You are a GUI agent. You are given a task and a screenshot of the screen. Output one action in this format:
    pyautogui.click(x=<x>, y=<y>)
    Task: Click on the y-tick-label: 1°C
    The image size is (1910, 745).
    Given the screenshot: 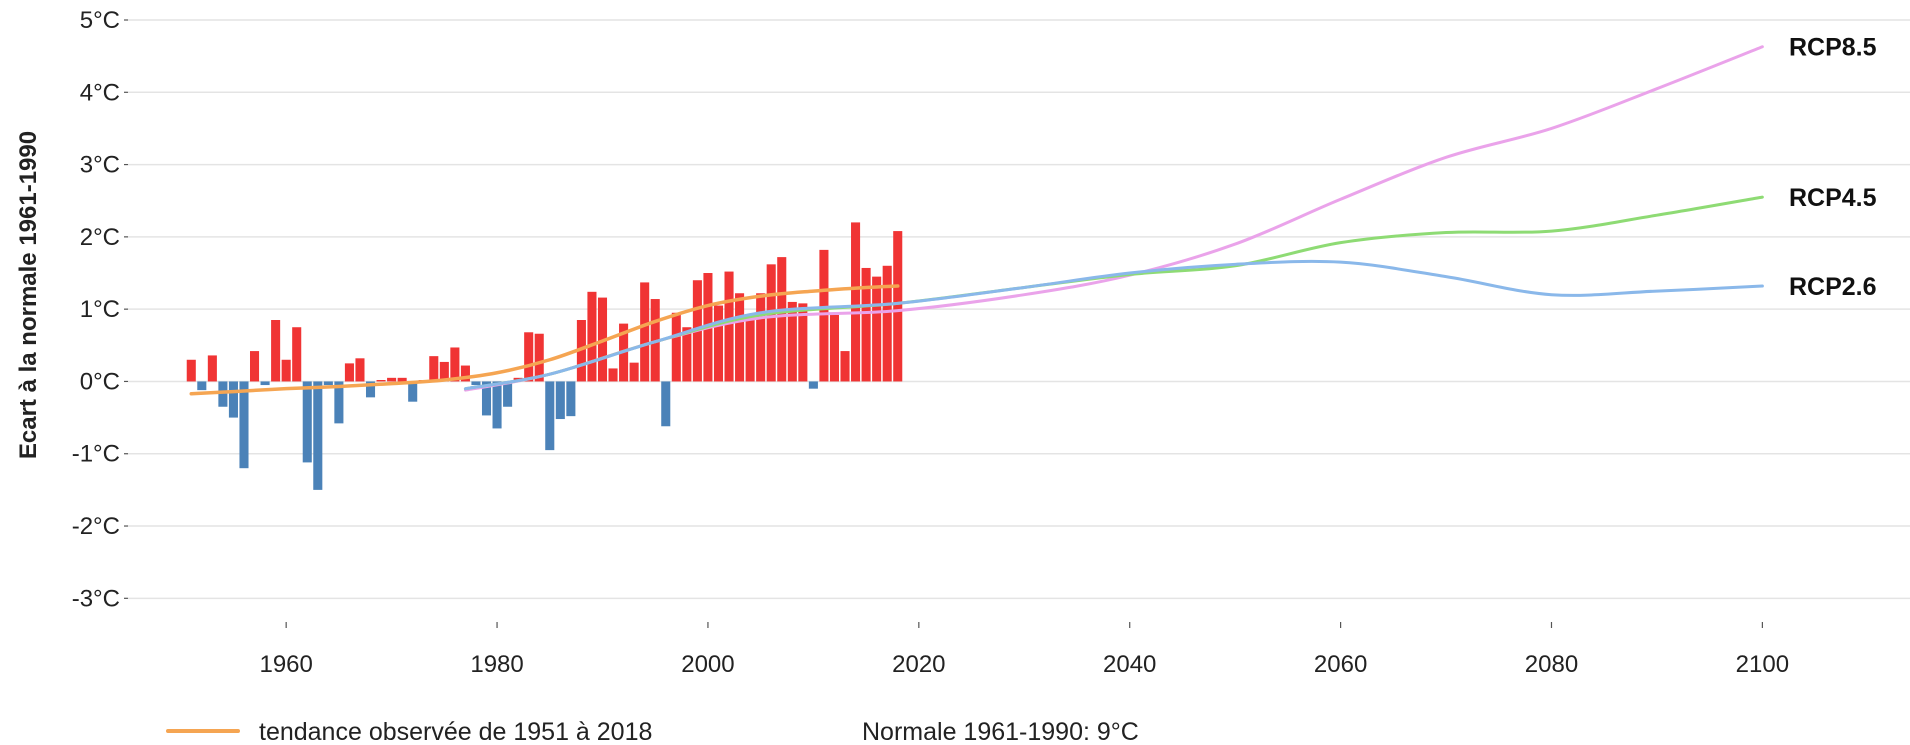 What is the action you would take?
    pyautogui.click(x=100, y=309)
    